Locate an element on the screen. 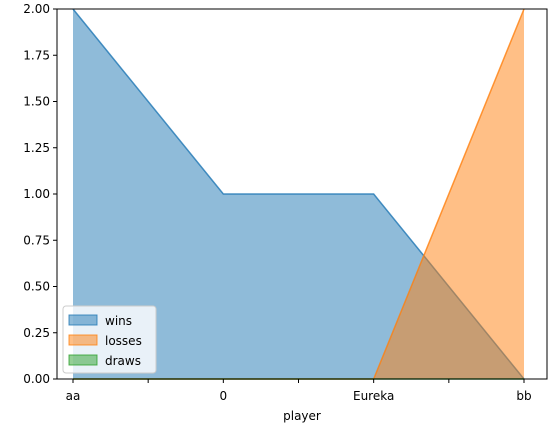  y-tick-label: 0.75 is located at coordinates (36, 240).